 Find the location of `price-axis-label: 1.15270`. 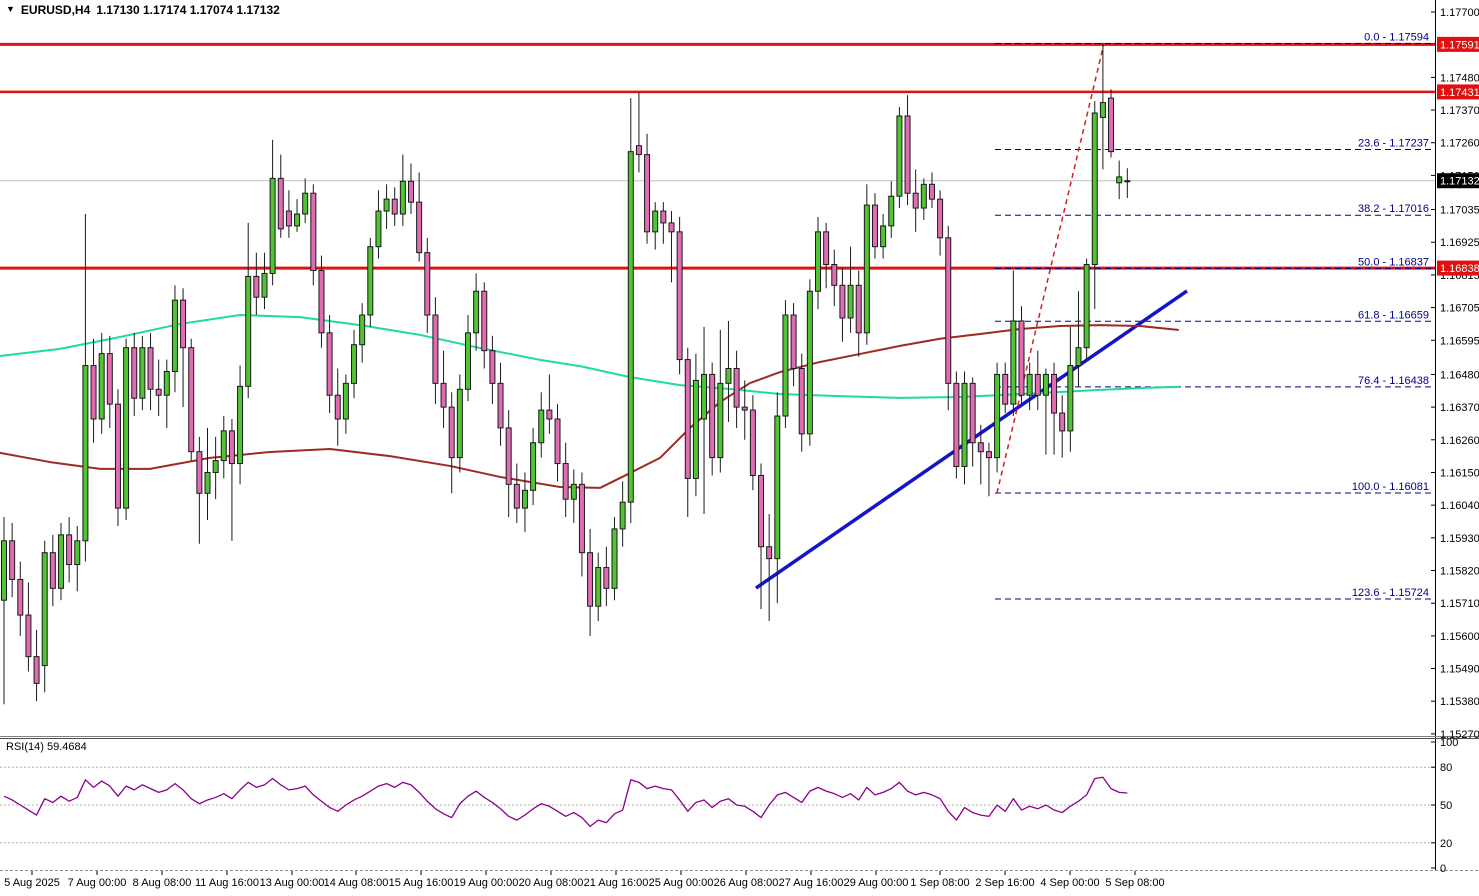

price-axis-label: 1.15270 is located at coordinates (1459, 735).